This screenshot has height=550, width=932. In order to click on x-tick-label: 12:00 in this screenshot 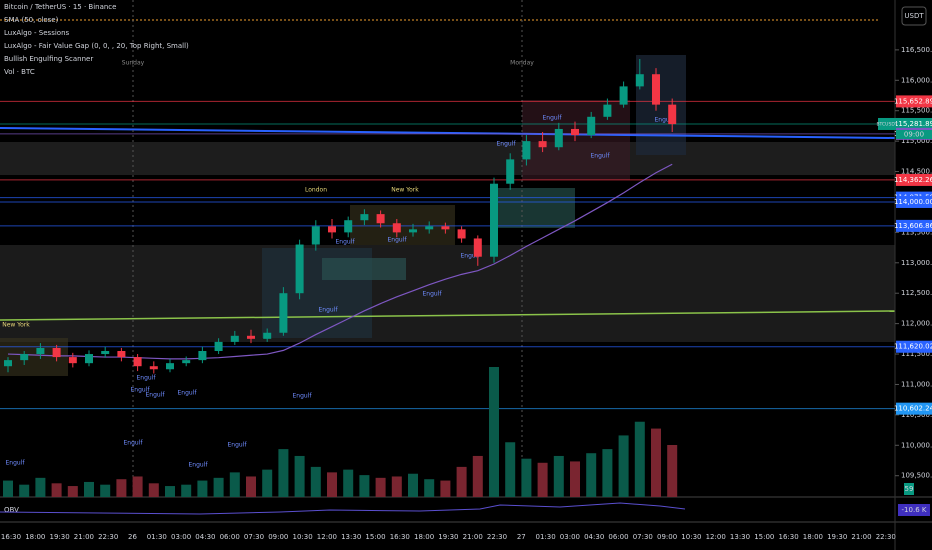, I will do `click(327, 537)`.